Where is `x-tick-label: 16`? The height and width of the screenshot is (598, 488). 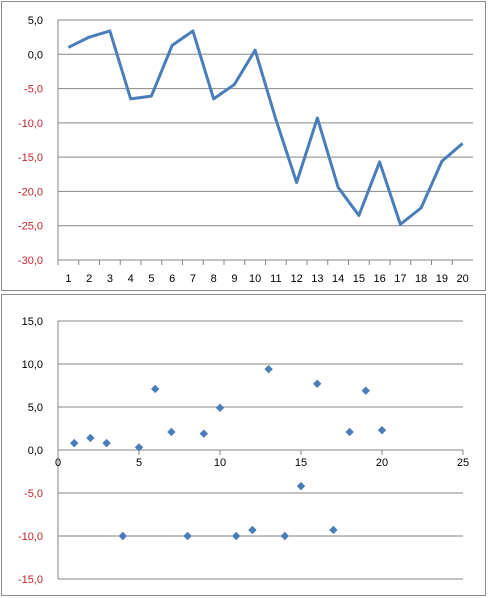
x-tick-label: 16 is located at coordinates (380, 279).